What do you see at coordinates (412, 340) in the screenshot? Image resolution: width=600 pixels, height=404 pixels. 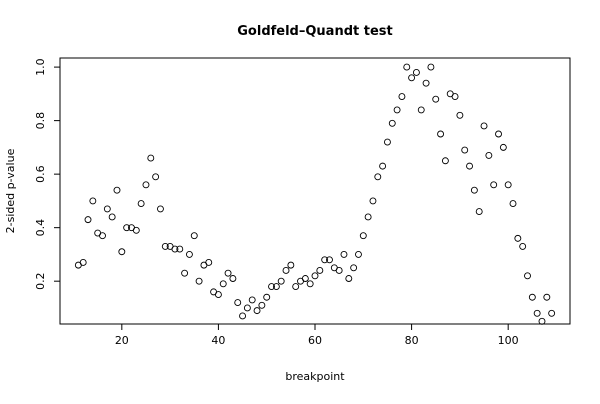 I see `x-tick-label: 80` at bounding box center [412, 340].